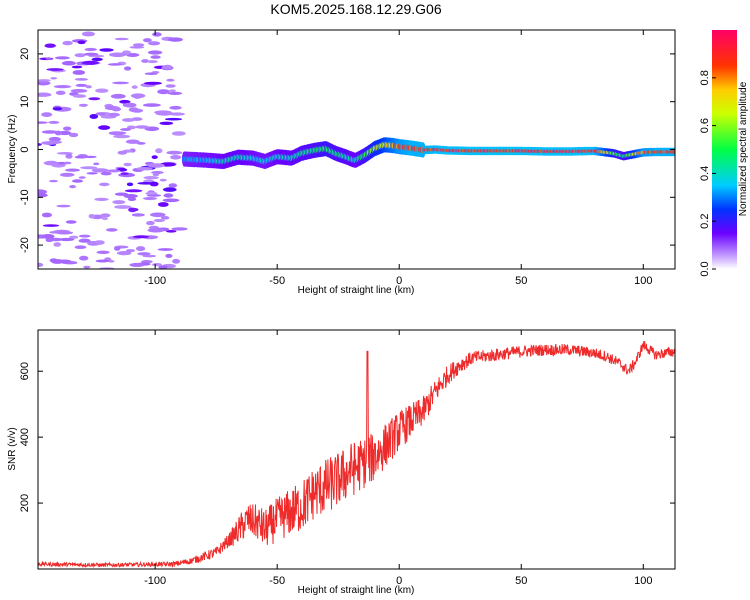 Image resolution: width=750 pixels, height=600 pixels. What do you see at coordinates (705, 125) in the screenshot?
I see `colorbar-tick-label: 0.6` at bounding box center [705, 125].